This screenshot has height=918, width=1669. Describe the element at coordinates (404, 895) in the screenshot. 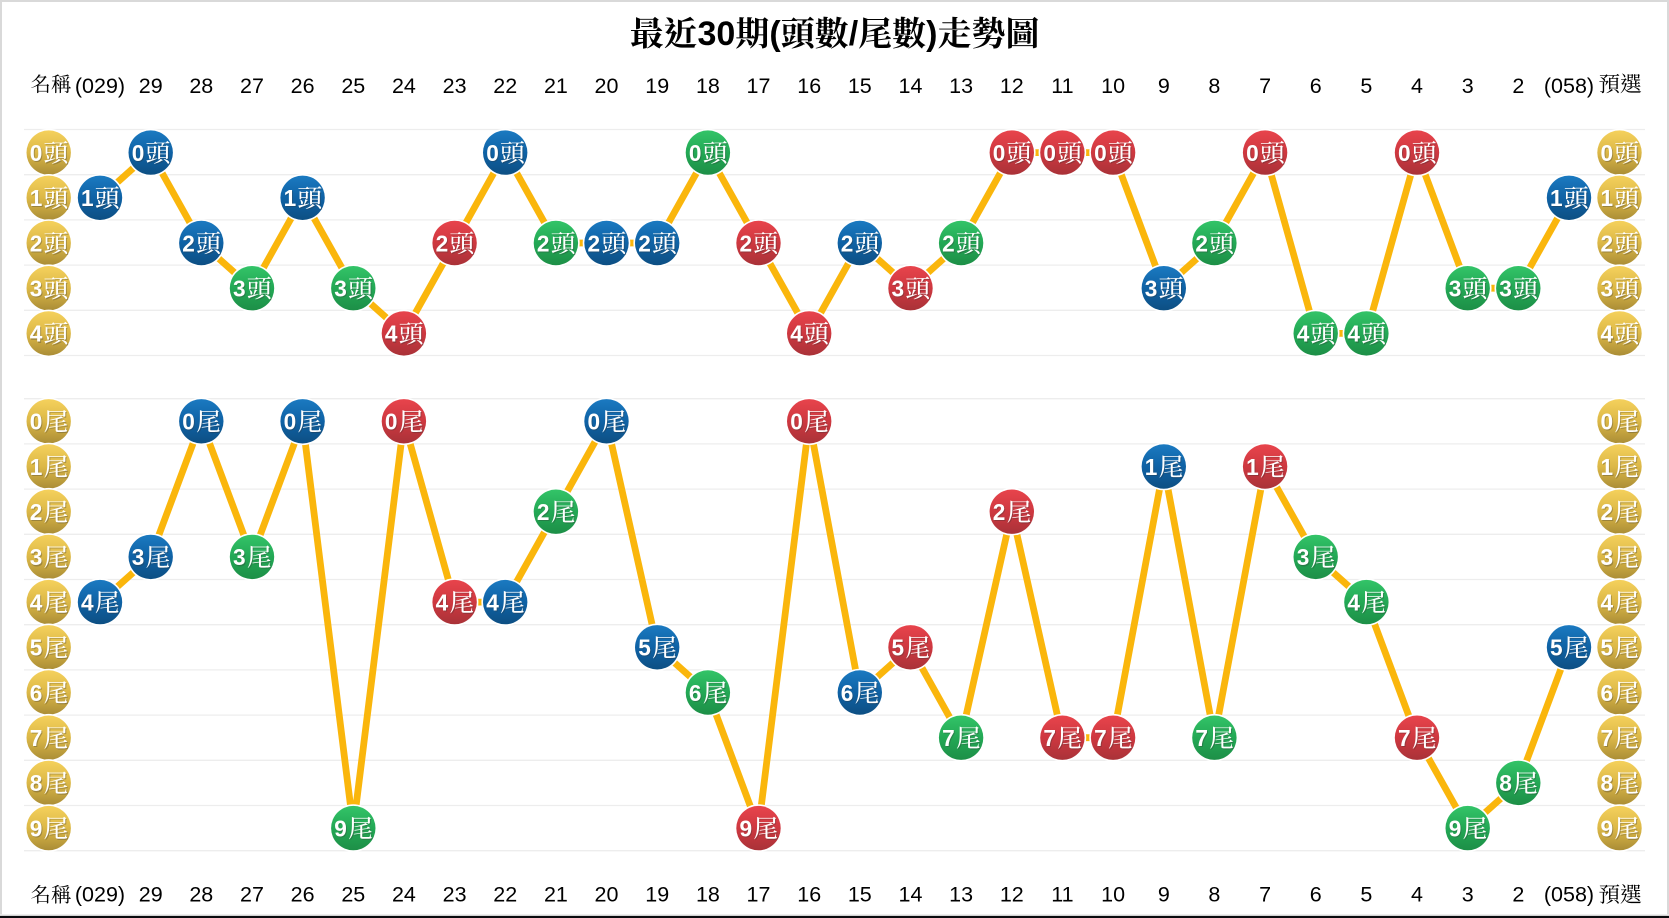

I see `svg-text: 24` at that location.